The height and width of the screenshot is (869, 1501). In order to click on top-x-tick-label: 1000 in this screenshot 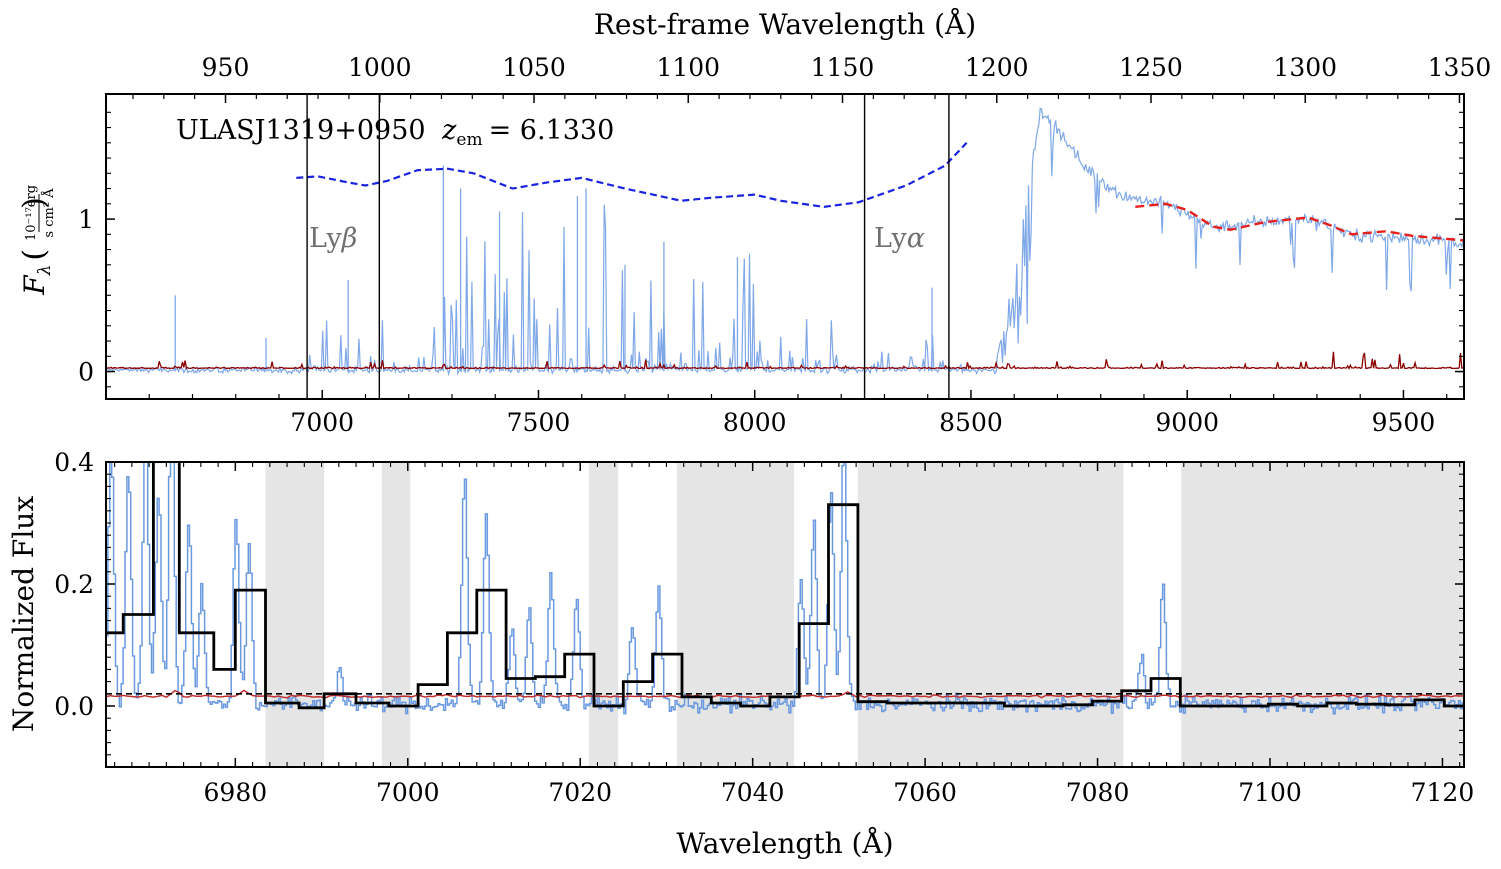, I will do `click(380, 67)`.